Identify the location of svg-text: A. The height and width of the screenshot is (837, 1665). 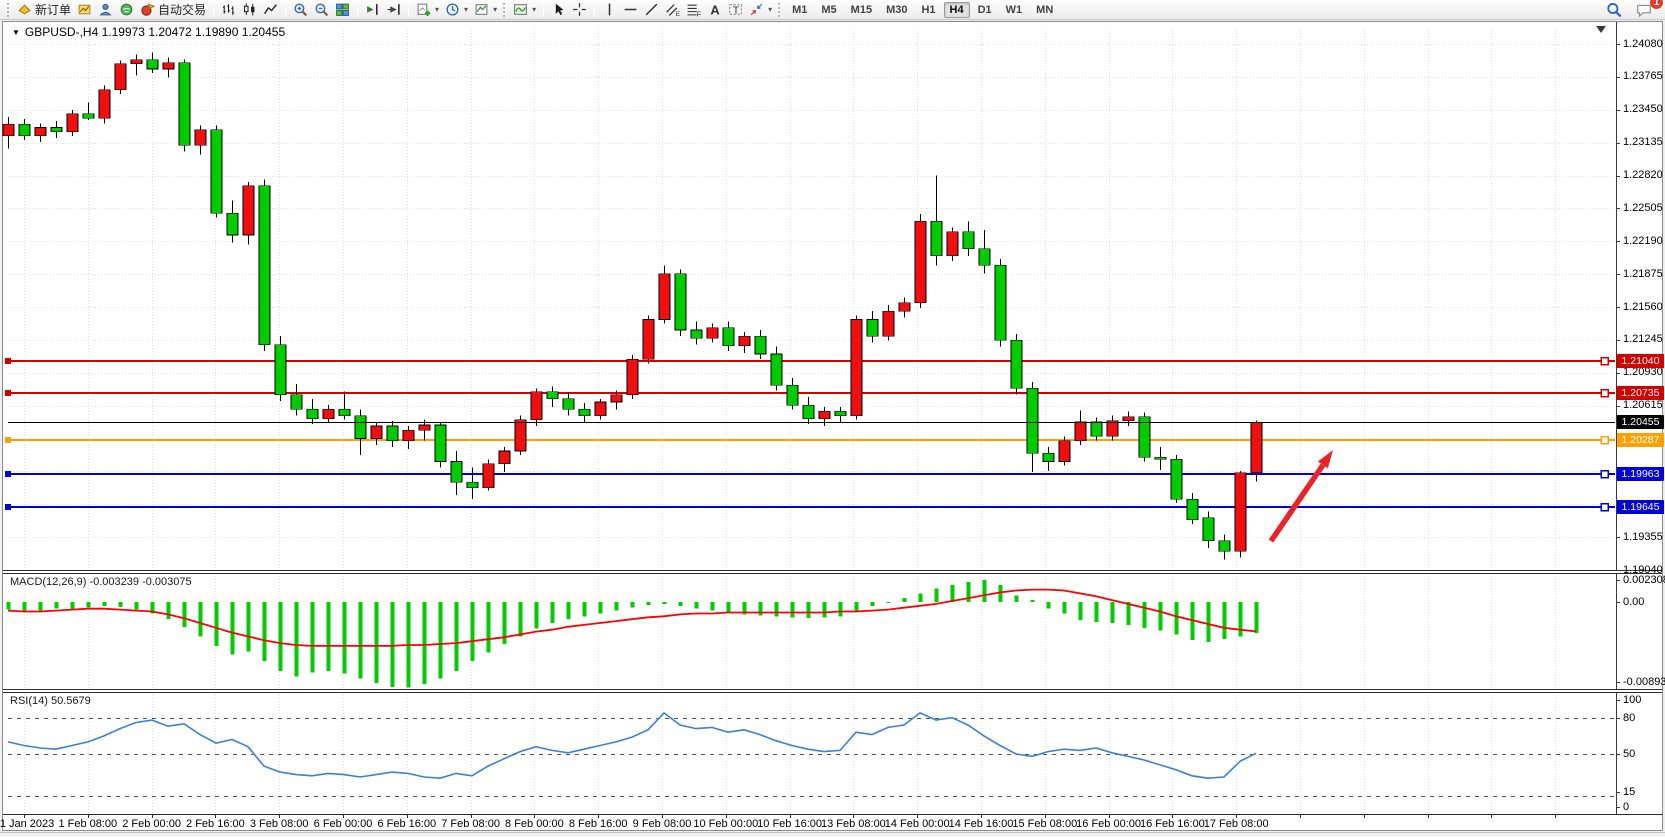
(715, 9).